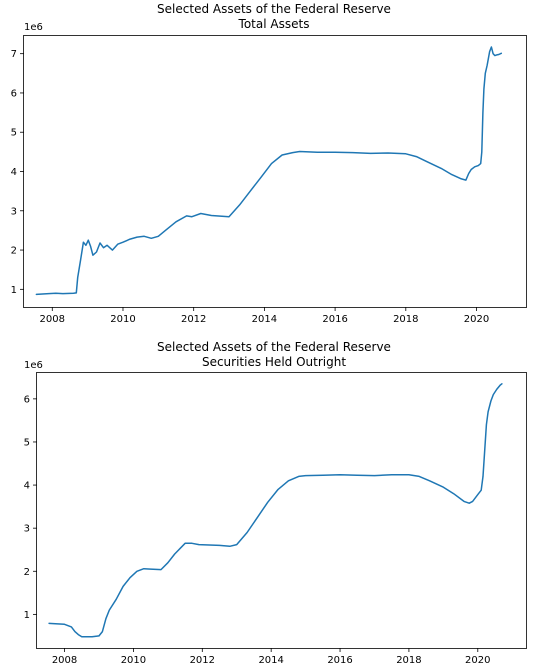 This screenshot has height=667, width=540. What do you see at coordinates (14, 54) in the screenshot?
I see `y-tick-label: 7` at bounding box center [14, 54].